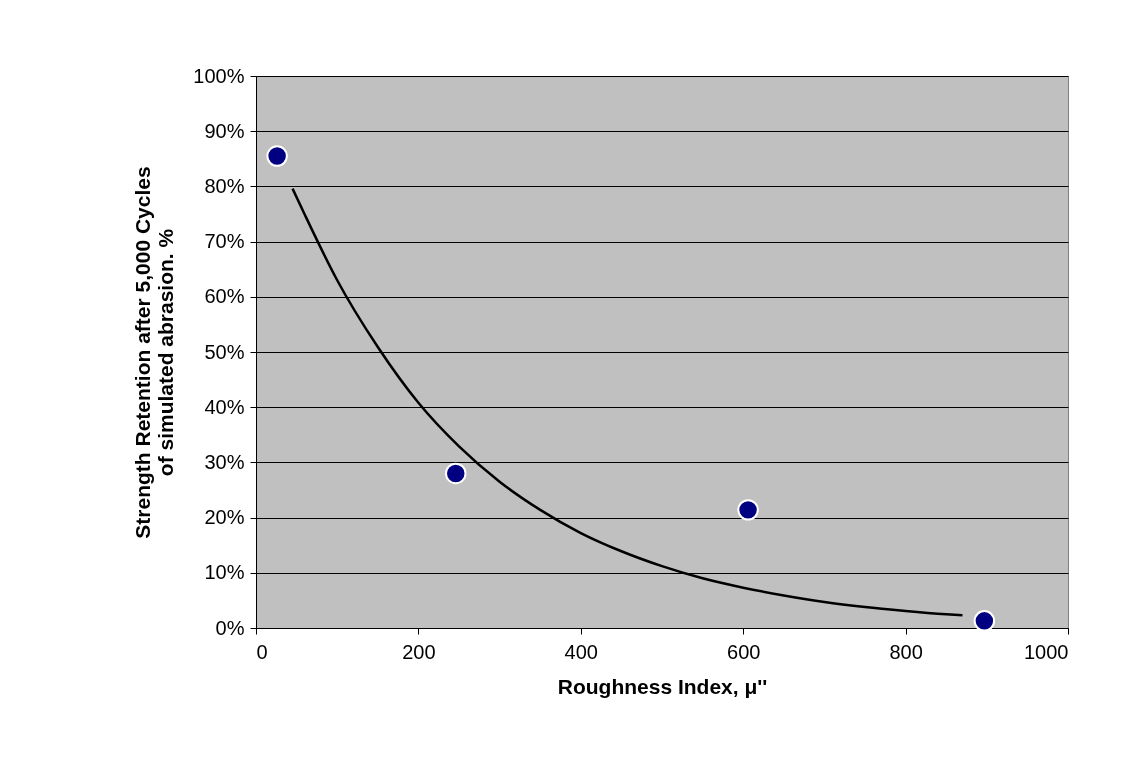  Describe the element at coordinates (230, 627) in the screenshot. I see `y-tick-label: 0%` at that location.